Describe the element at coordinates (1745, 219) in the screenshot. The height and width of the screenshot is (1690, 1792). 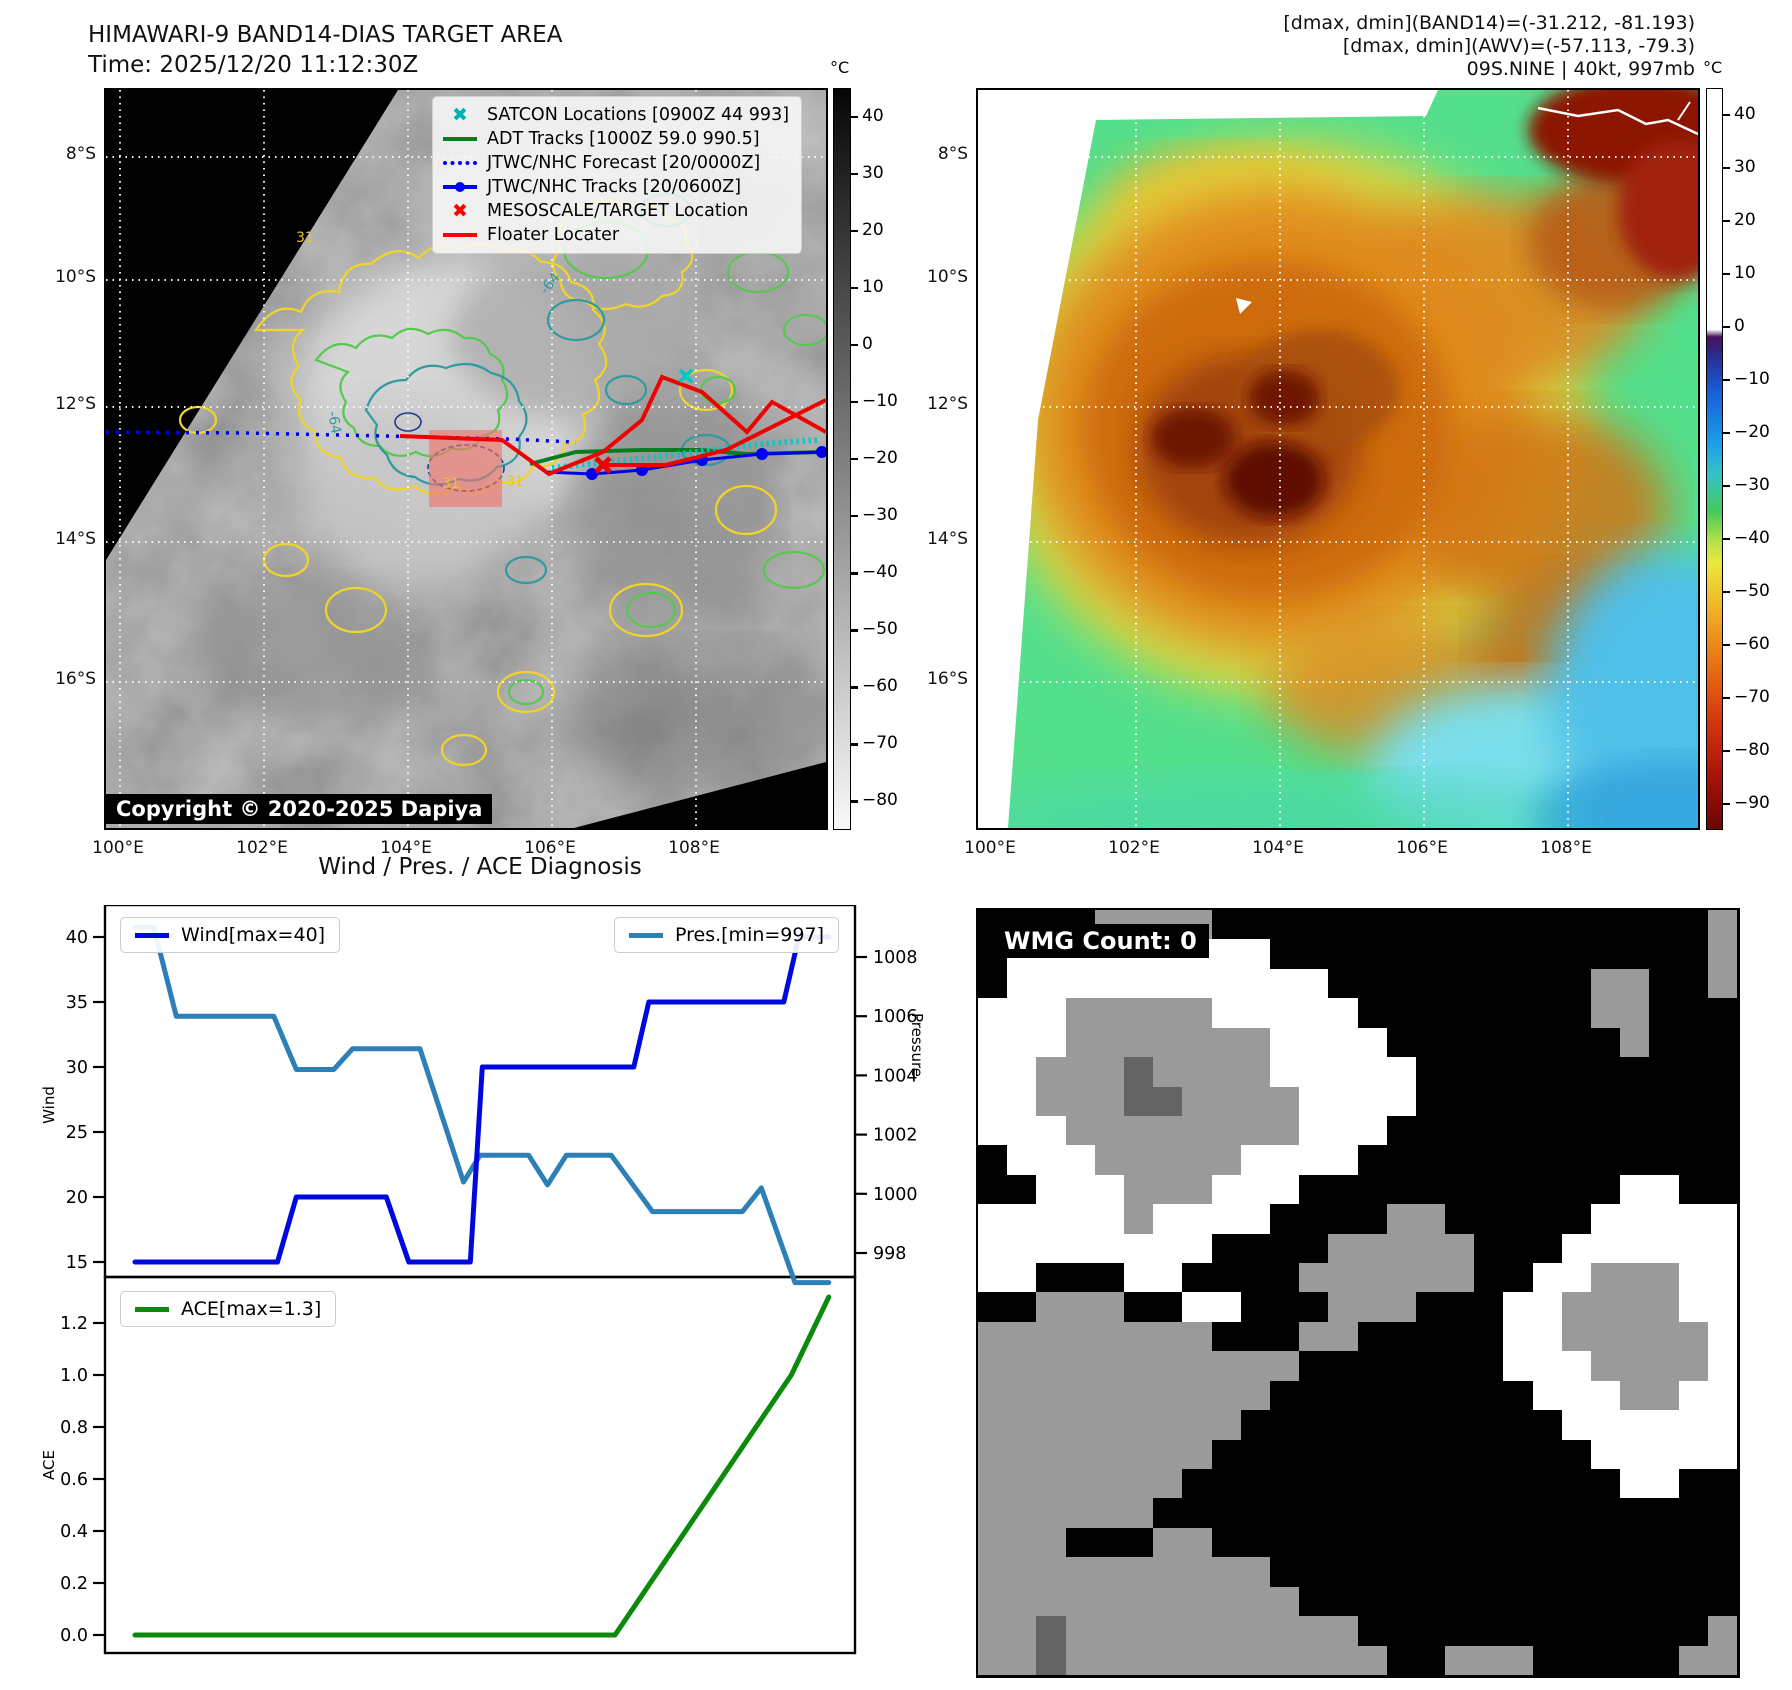
I see `colorbar-tick-label: 20` at that location.